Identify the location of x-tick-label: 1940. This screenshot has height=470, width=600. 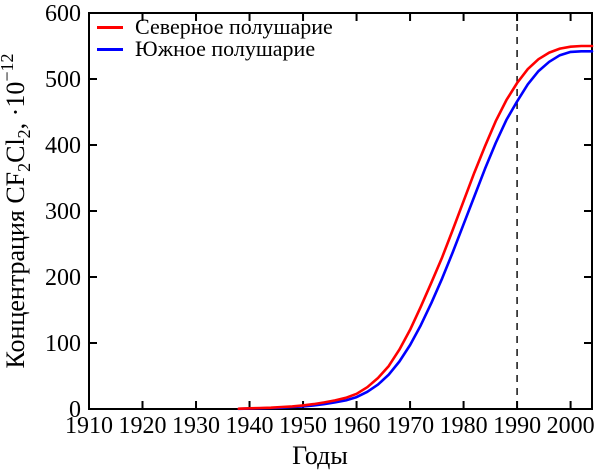
(250, 426).